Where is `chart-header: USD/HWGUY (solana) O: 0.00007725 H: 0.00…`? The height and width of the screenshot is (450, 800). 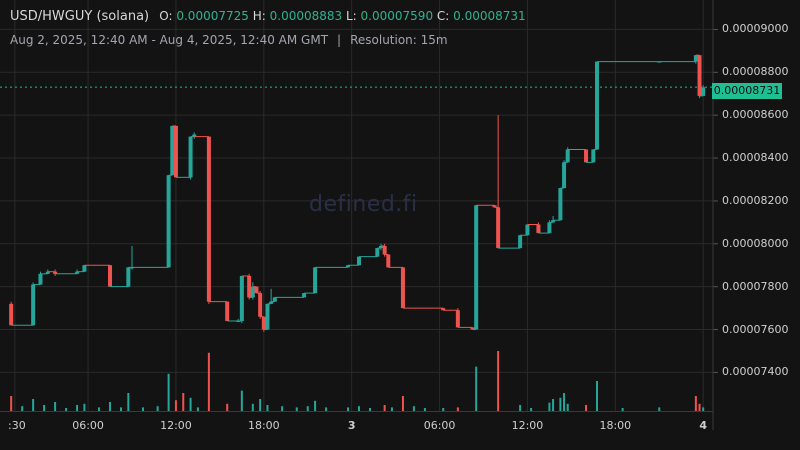
chart-header: USD/HWGUY (solana) O: 0.00007725 H: 0.00… is located at coordinates (268, 16).